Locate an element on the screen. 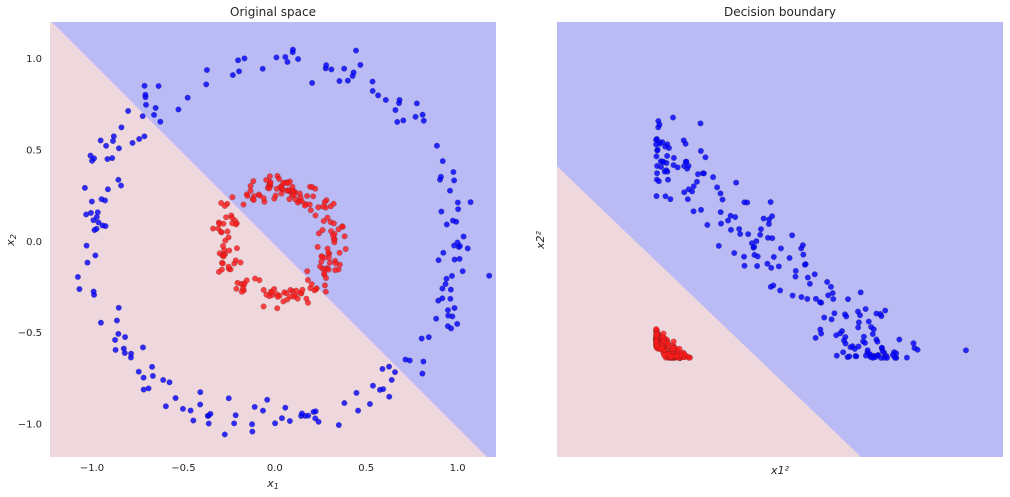  x-tick-label: 0.5 is located at coordinates (366, 468).